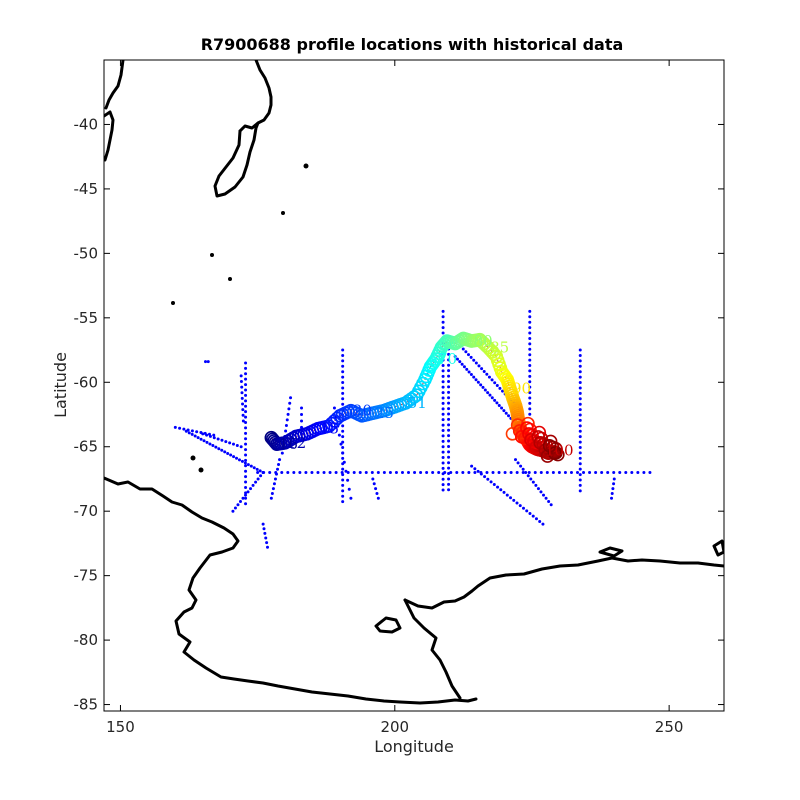 The image size is (800, 800). Describe the element at coordinates (255, 96) in the screenshot. I see `coastline-new-zealand-north` at that location.